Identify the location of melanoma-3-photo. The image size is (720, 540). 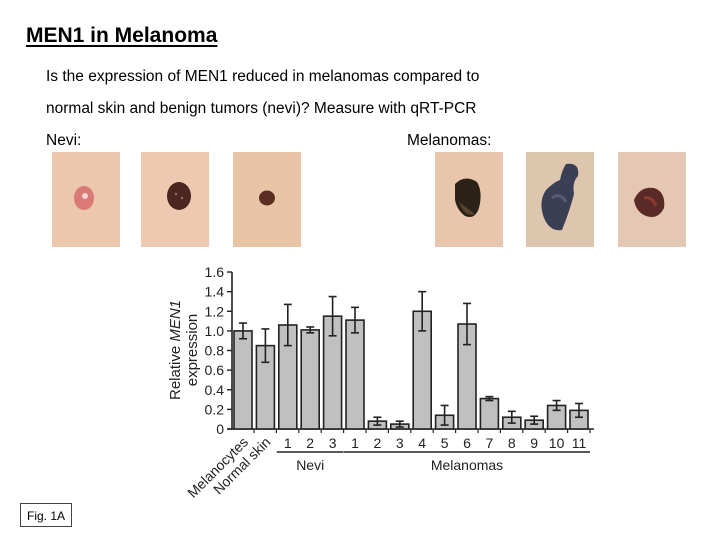
(652, 199).